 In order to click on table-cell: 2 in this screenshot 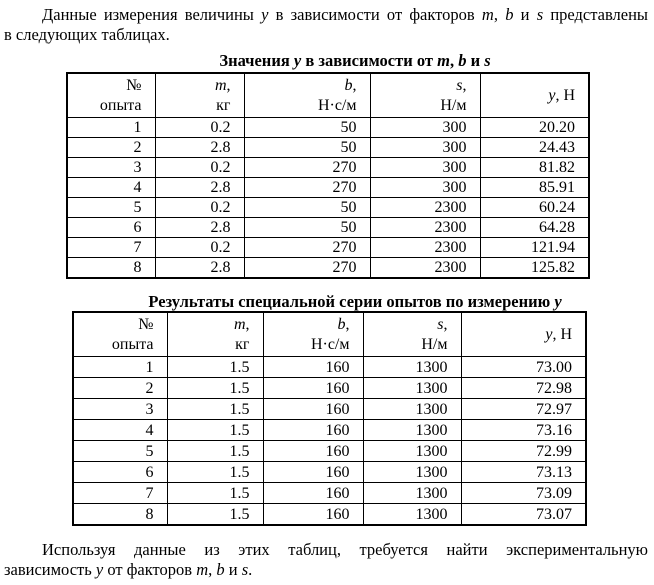, I will do `click(111, 147)`.